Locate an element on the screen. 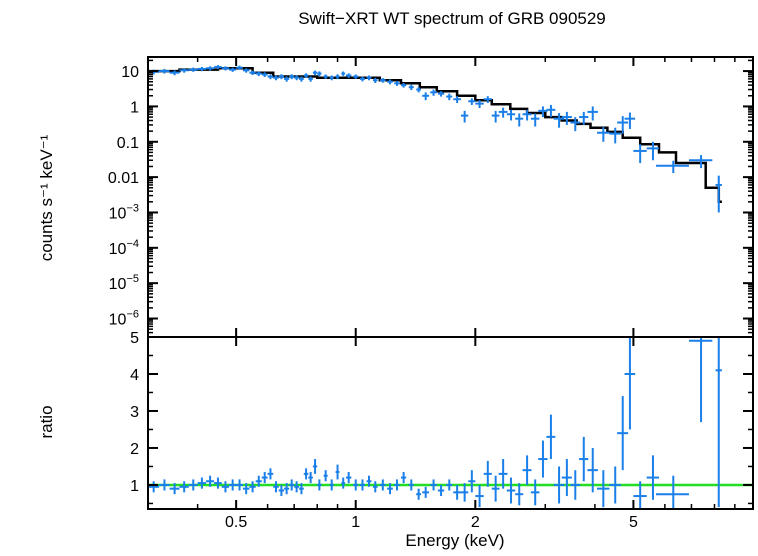 The width and height of the screenshot is (758, 556). bottom-y-tick-label: 2 is located at coordinates (134, 449).